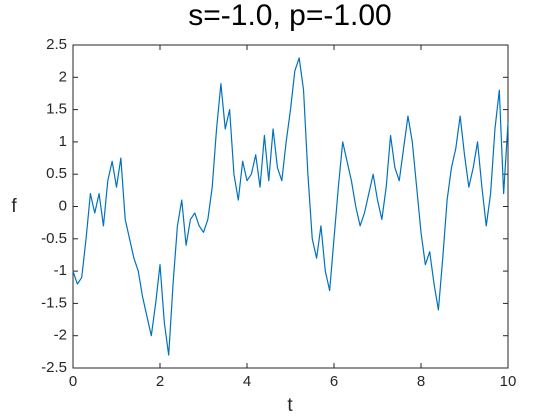 The width and height of the screenshot is (560, 420). What do you see at coordinates (56, 109) in the screenshot?
I see `y-tick-label: 1.5` at bounding box center [56, 109].